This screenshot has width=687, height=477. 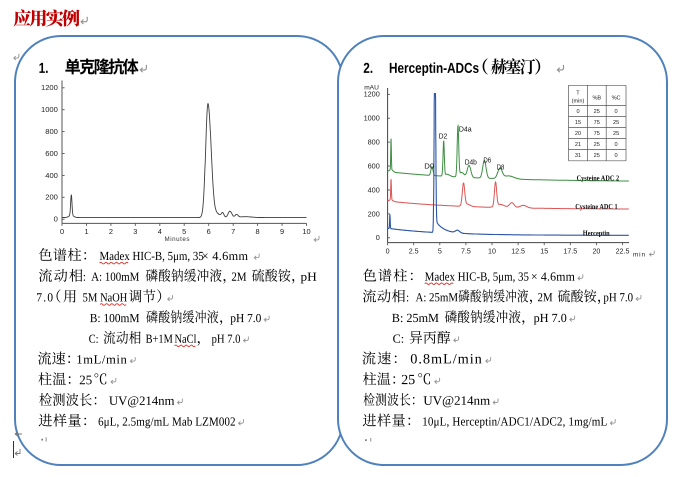 What do you see at coordinates (86, 231) in the screenshot?
I see `svg-text: 1` at bounding box center [86, 231].